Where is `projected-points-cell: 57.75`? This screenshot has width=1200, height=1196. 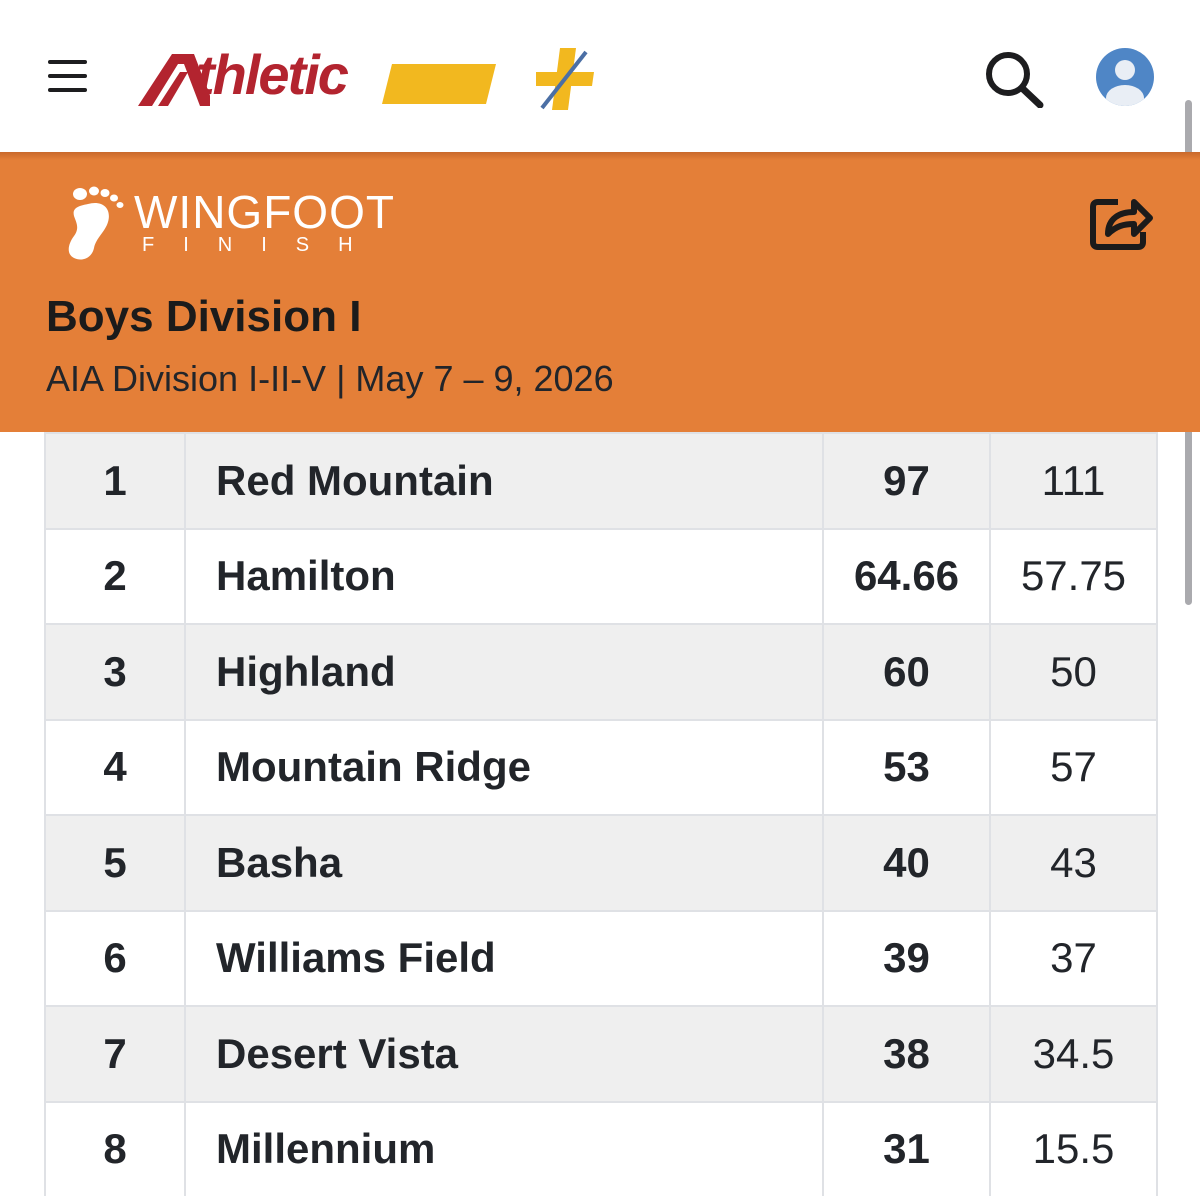
projected-points-cell: 57.75 is located at coordinates (1073, 576).